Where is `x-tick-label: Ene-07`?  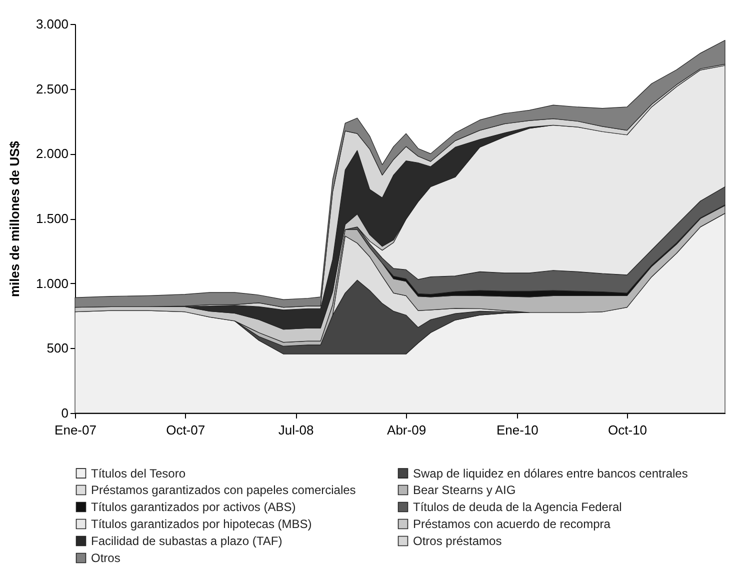
x-tick-label: Ene-07 is located at coordinates (75, 430).